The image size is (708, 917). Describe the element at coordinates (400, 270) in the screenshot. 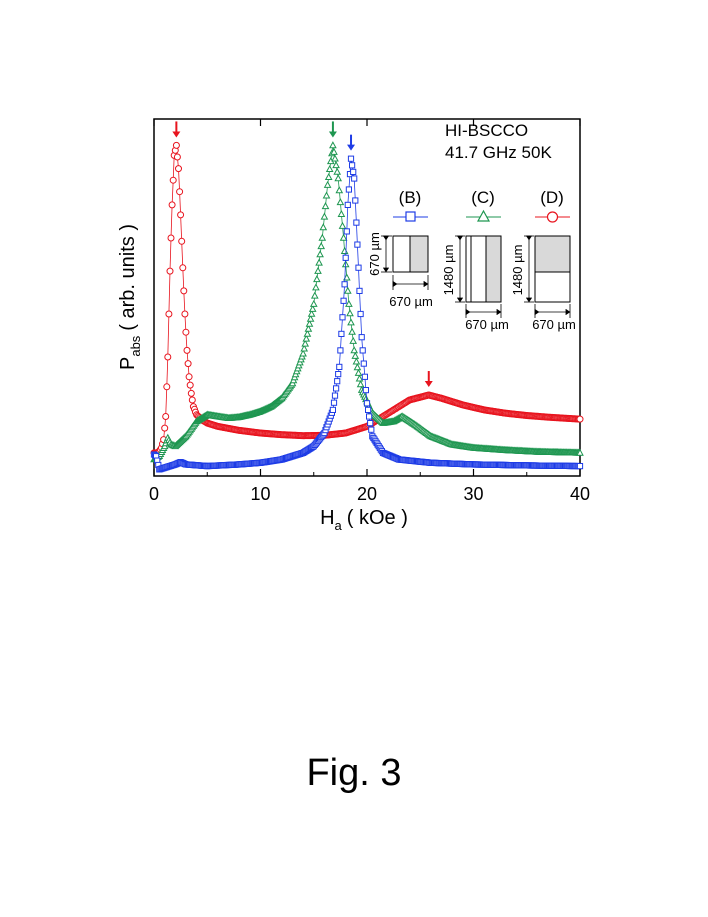

I see `inset-sample-b: 670 µm 670 µm` at that location.